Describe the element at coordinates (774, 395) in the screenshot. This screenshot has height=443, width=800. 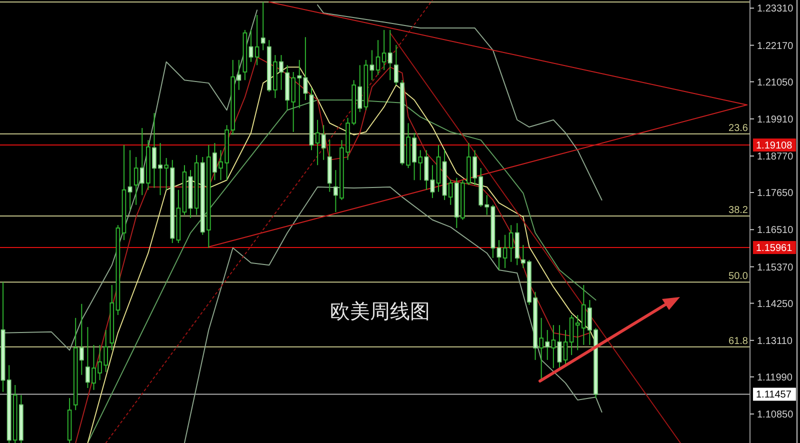
I see `ref-line-label: 1.11457` at that location.